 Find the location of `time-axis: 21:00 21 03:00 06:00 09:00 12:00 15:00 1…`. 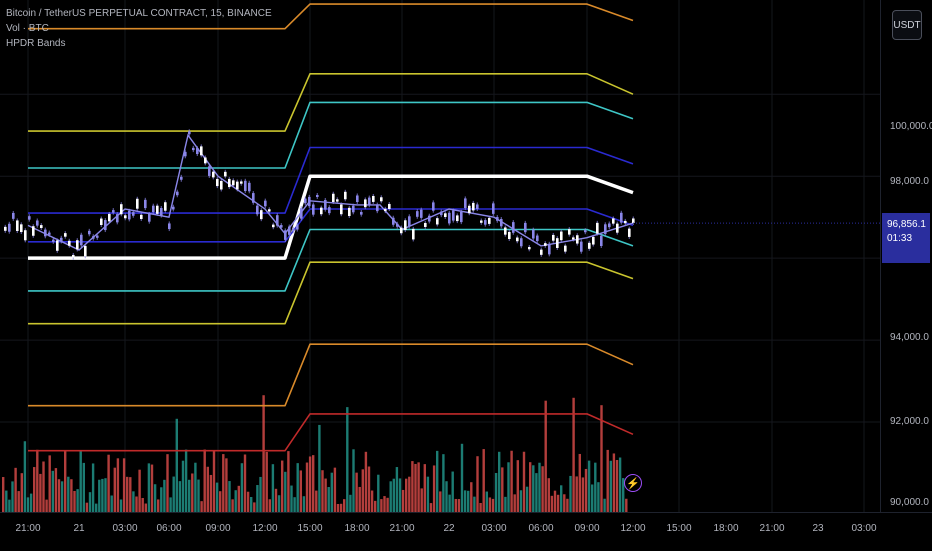

time-axis: 21:00 21 03:00 06:00 09:00 12:00 15:00 1… is located at coordinates (466, 531).